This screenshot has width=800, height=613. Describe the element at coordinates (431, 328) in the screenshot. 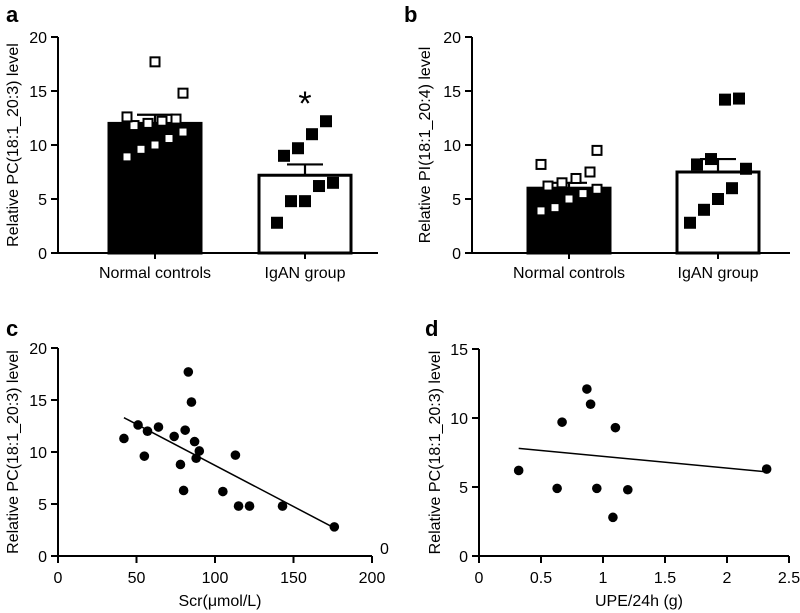

I see `panel-letter-d: d` at that location.